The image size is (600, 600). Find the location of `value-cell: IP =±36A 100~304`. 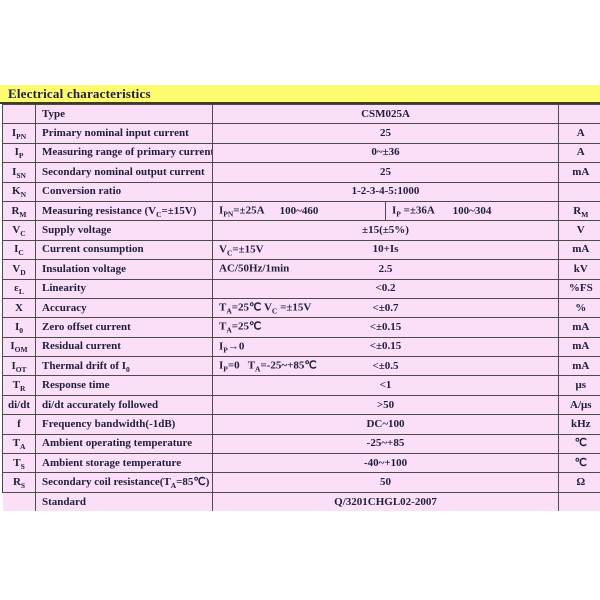

value-cell: IP =±36A 100~304 is located at coordinates (472, 211).